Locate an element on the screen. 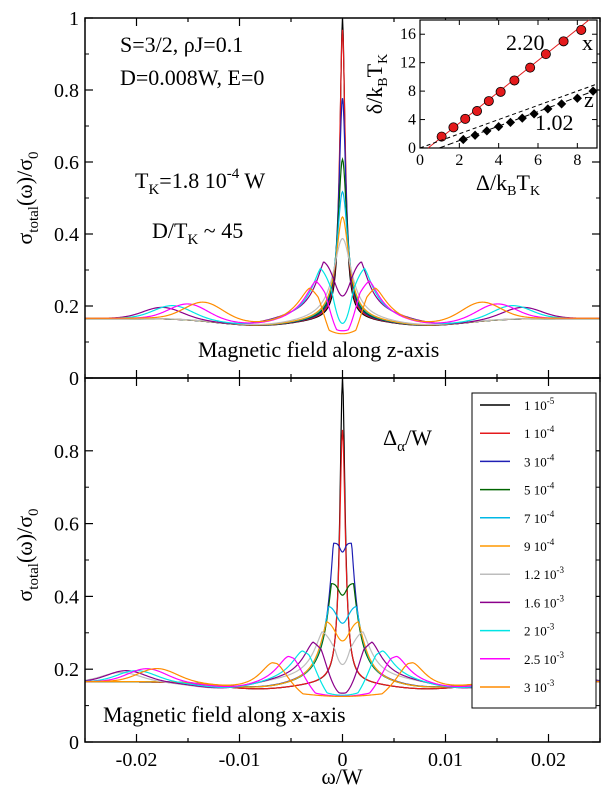  xtick-label-4: 0.02 is located at coordinates (548, 760).